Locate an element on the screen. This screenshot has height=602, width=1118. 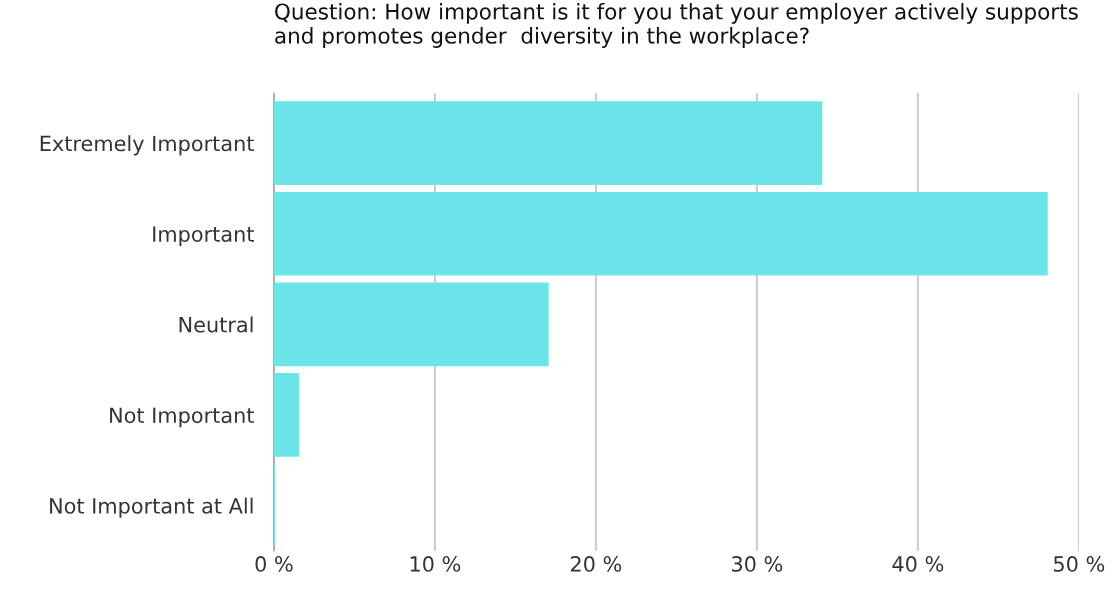
x-tick-label: 50 % is located at coordinates (1079, 564).